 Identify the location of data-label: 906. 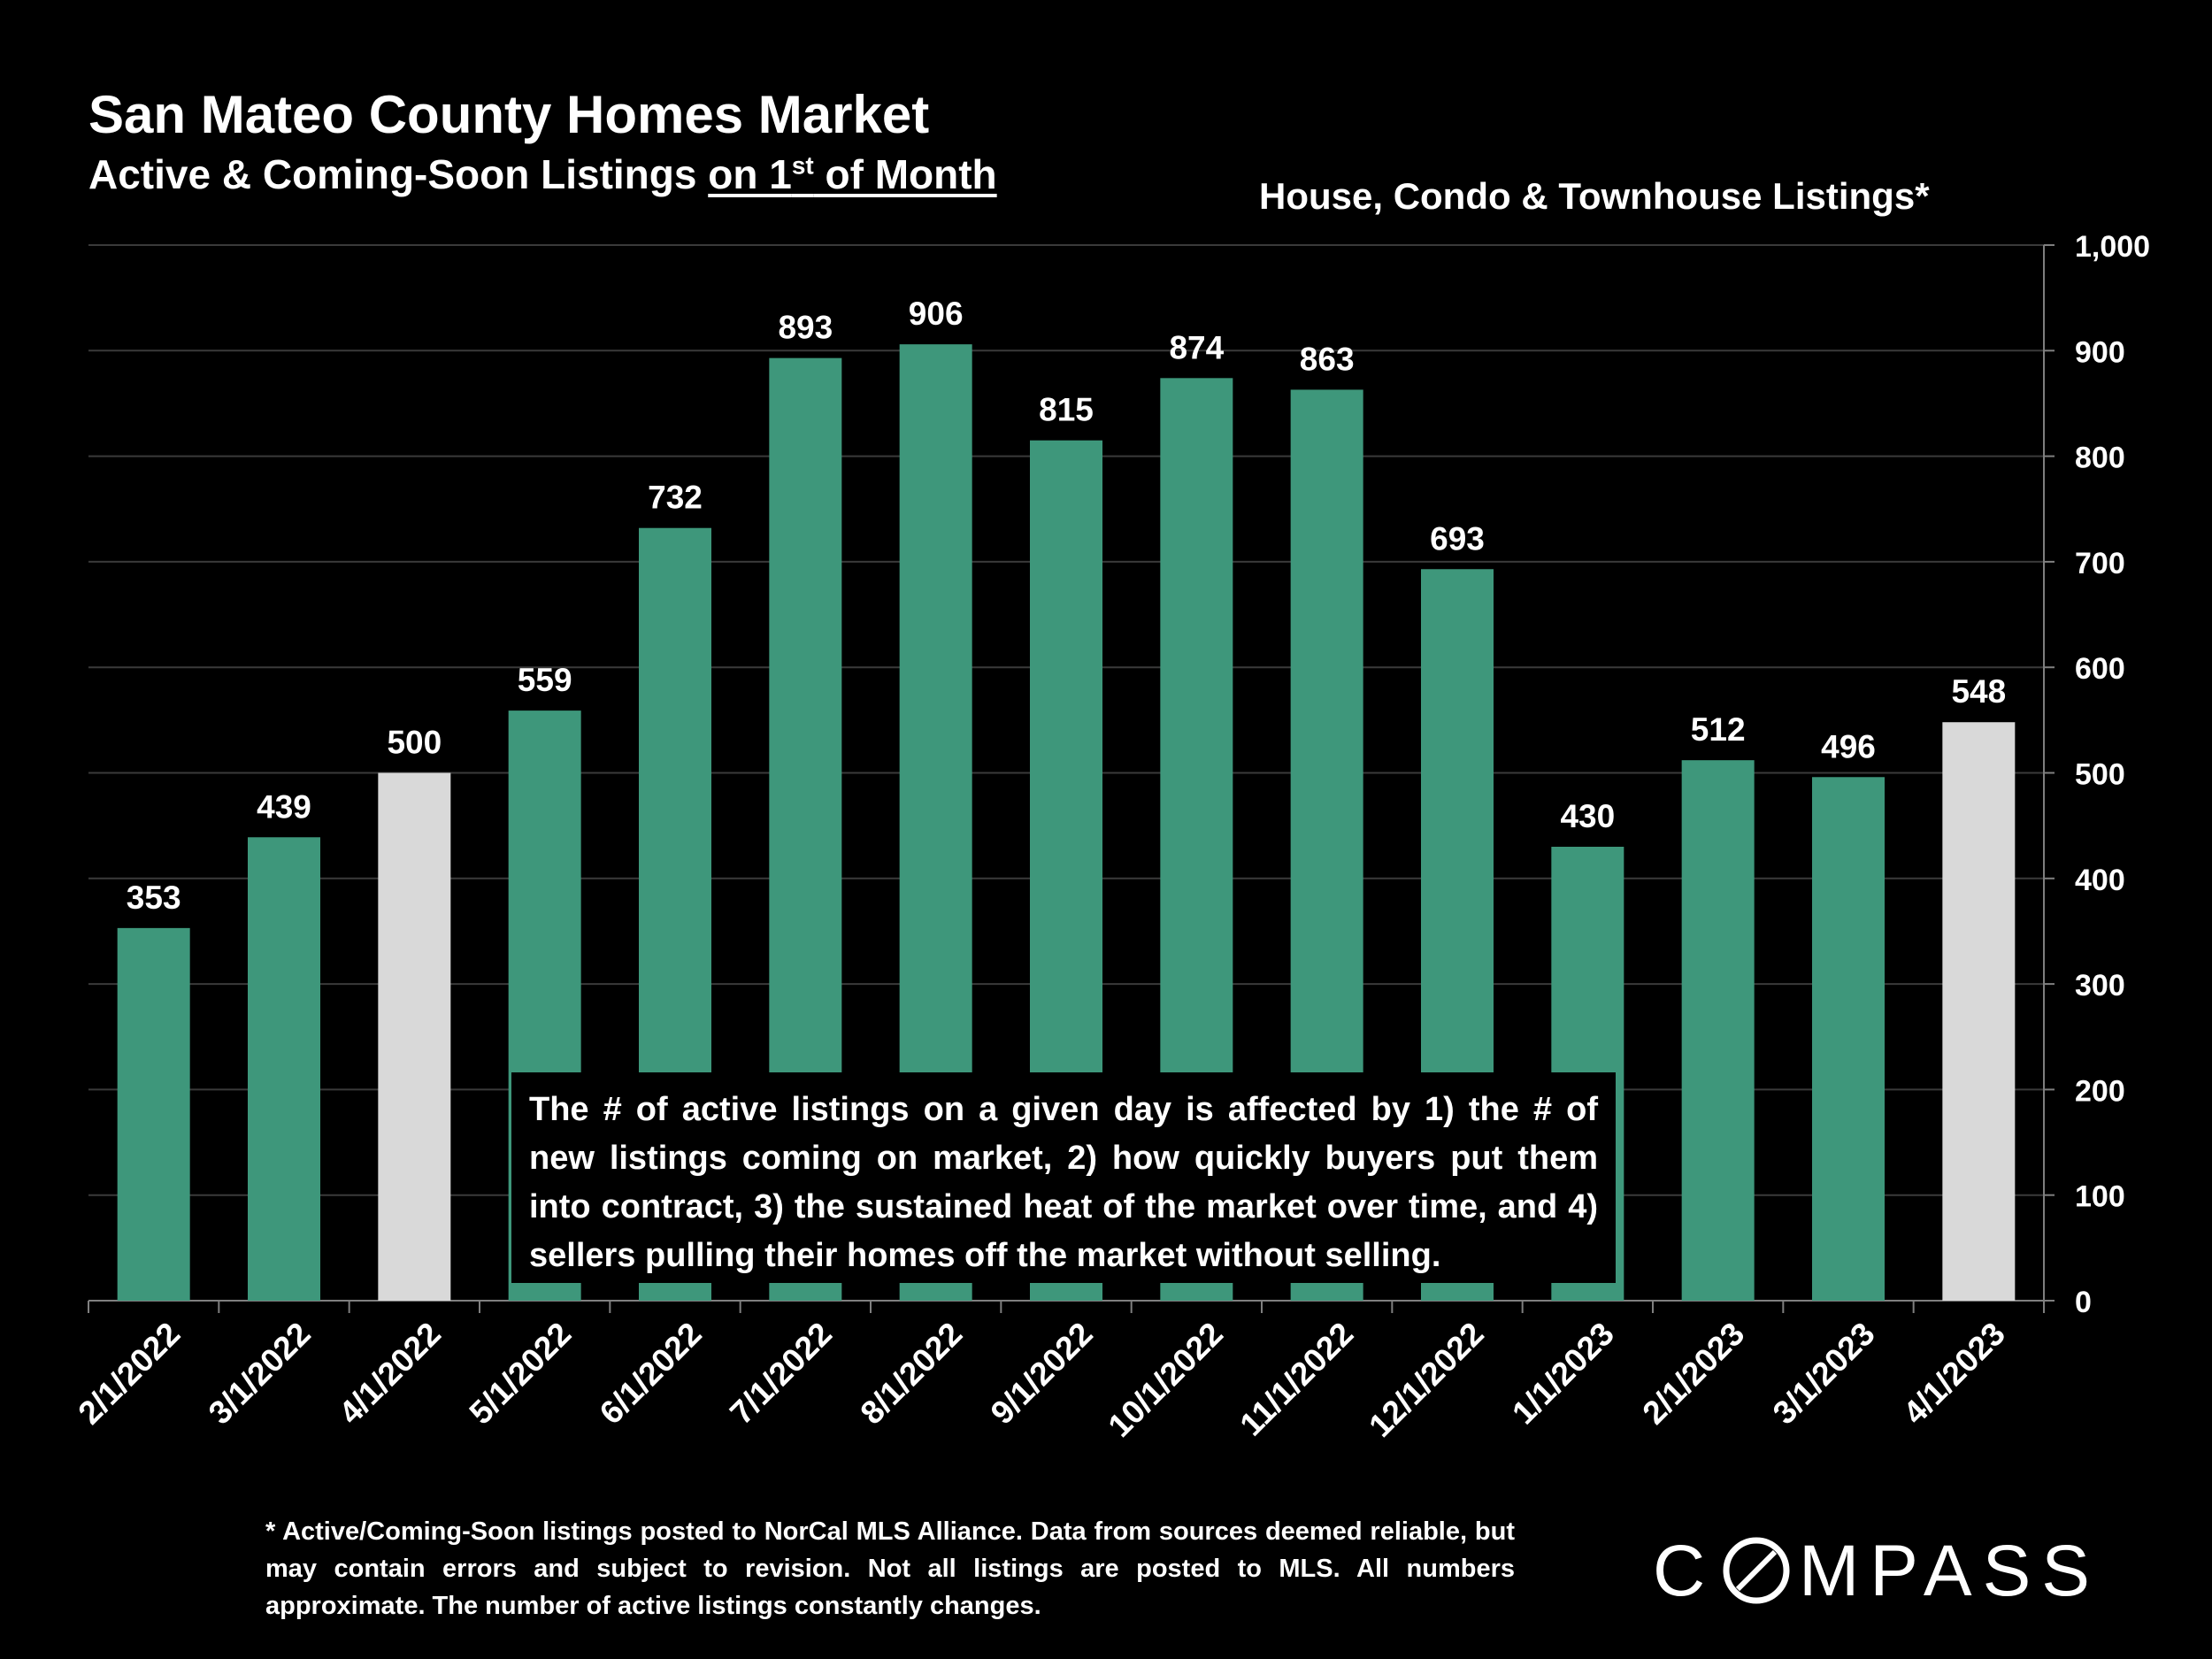
(937, 314).